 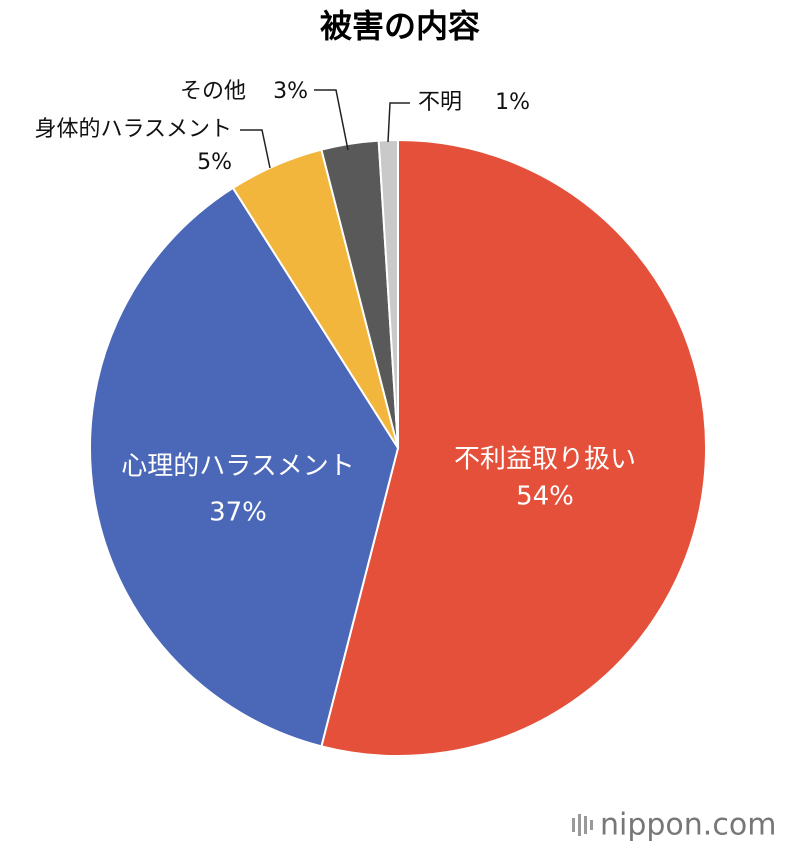 What do you see at coordinates (290, 91) in the screenshot?
I see `value-label: 3%` at bounding box center [290, 91].